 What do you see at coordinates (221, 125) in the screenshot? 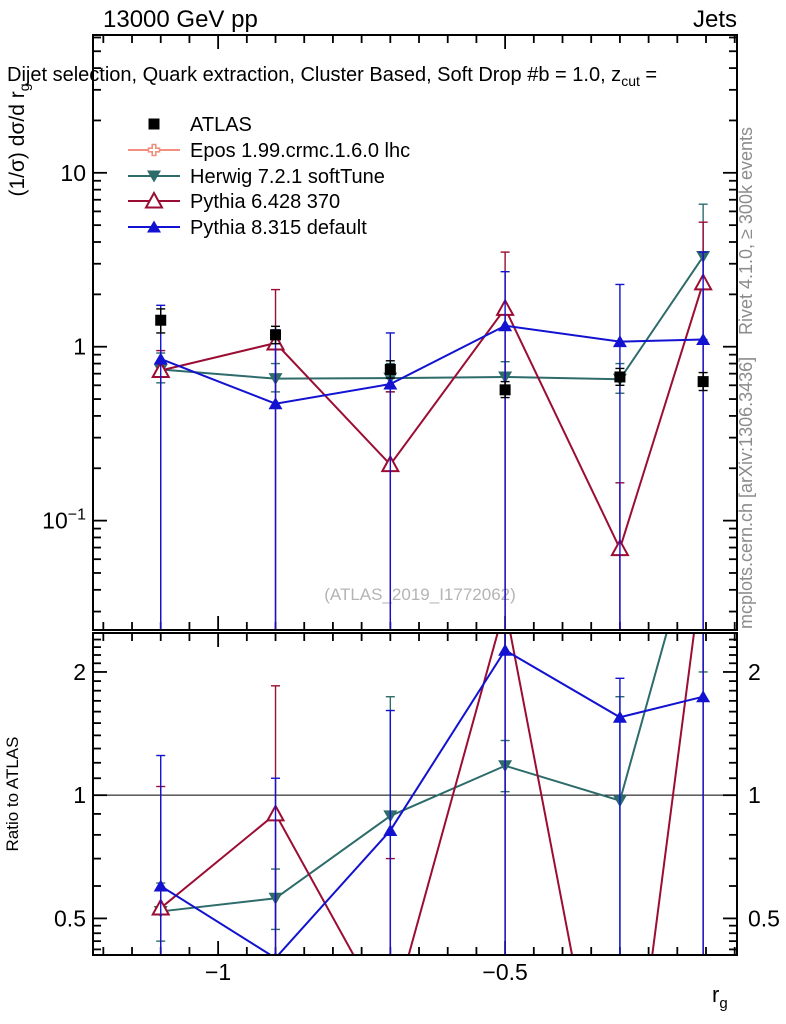
I see `legend-label: ATLAS` at bounding box center [221, 125].